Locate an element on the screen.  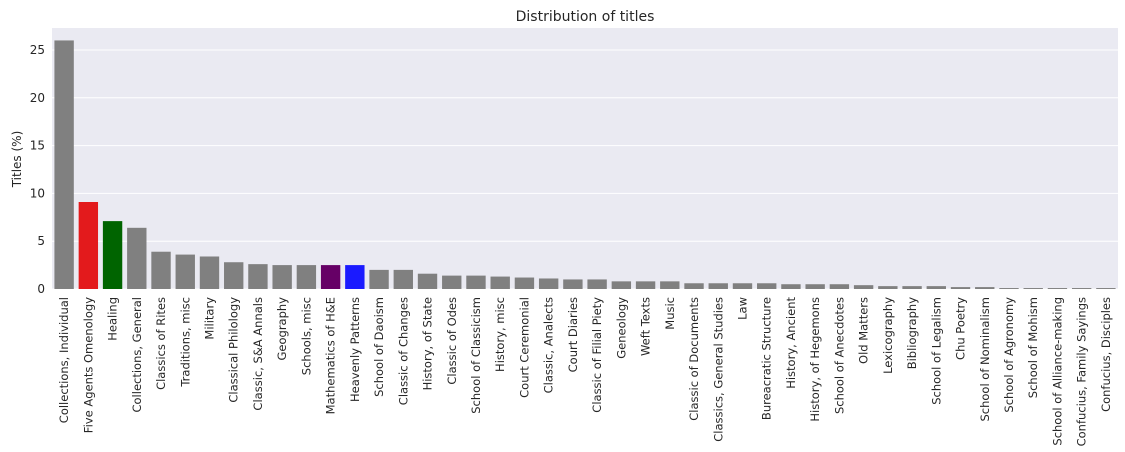
x-tick-label: Classic of Odes is located at coordinates (452, 341).